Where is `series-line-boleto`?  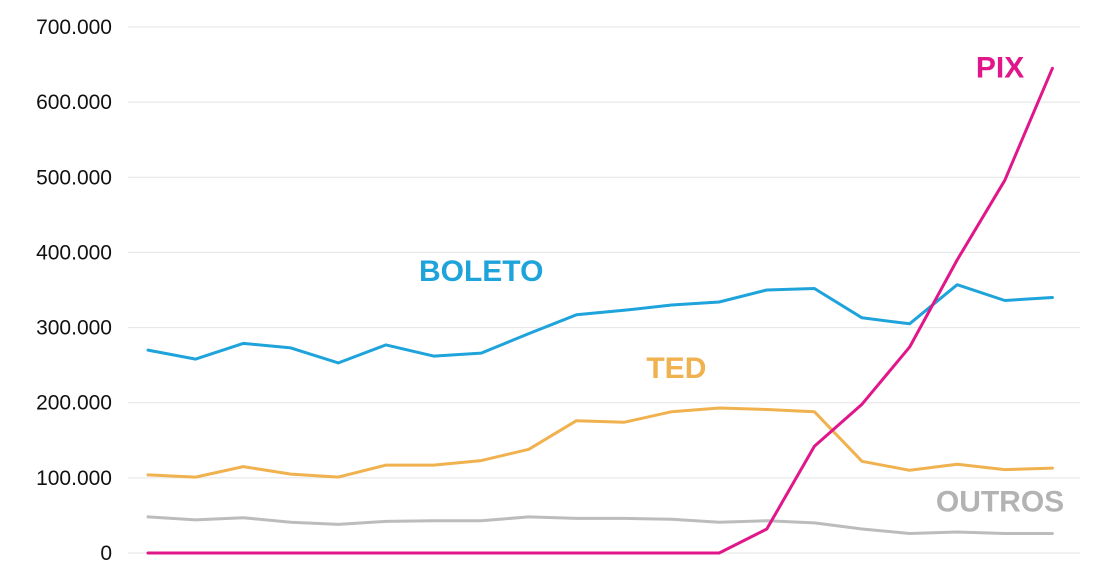
series-line-boleto is located at coordinates (600, 324).